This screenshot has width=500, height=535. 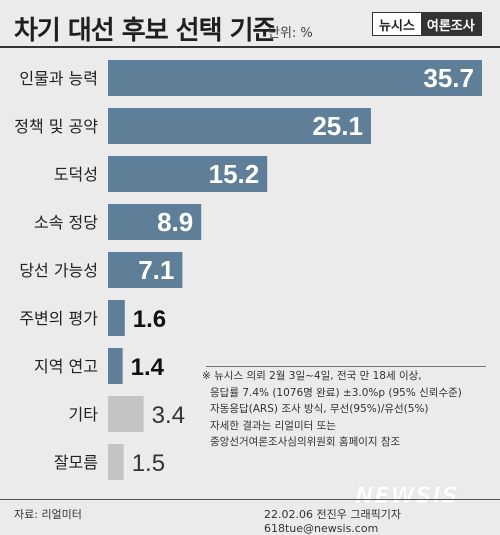 I want to click on category-label: 정책 및 공약, so click(x=56, y=126).